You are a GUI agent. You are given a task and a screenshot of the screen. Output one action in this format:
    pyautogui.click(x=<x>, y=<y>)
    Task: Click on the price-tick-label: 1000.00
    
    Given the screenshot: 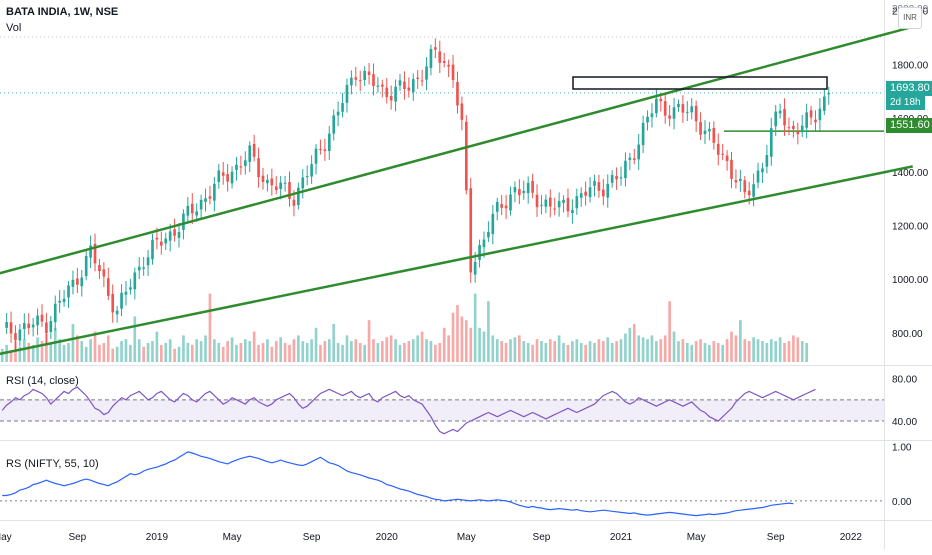 What is the action you would take?
    pyautogui.click(x=910, y=280)
    